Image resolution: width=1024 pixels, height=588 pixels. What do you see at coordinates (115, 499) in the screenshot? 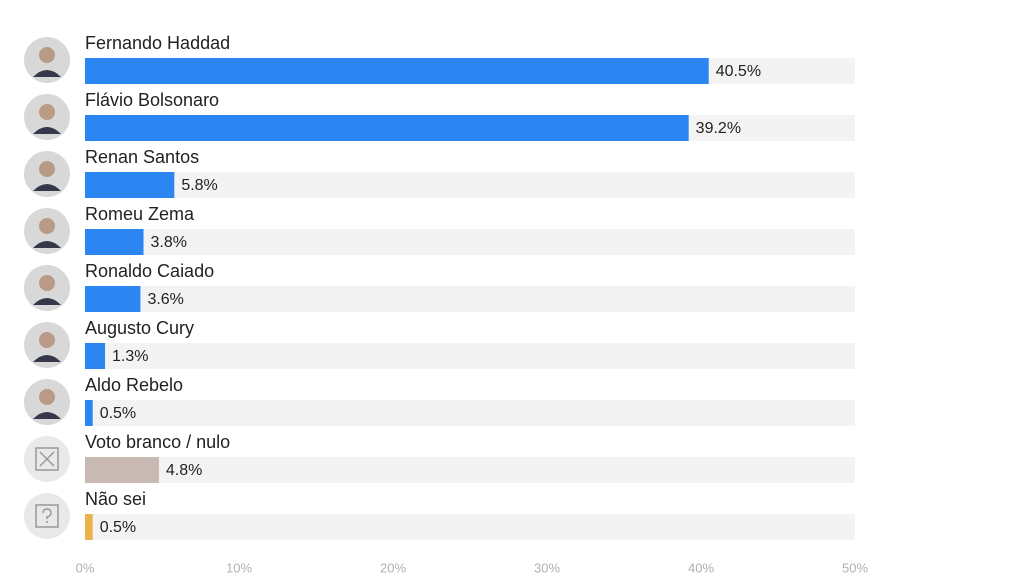
I see `category-label: Não sei` at bounding box center [115, 499].